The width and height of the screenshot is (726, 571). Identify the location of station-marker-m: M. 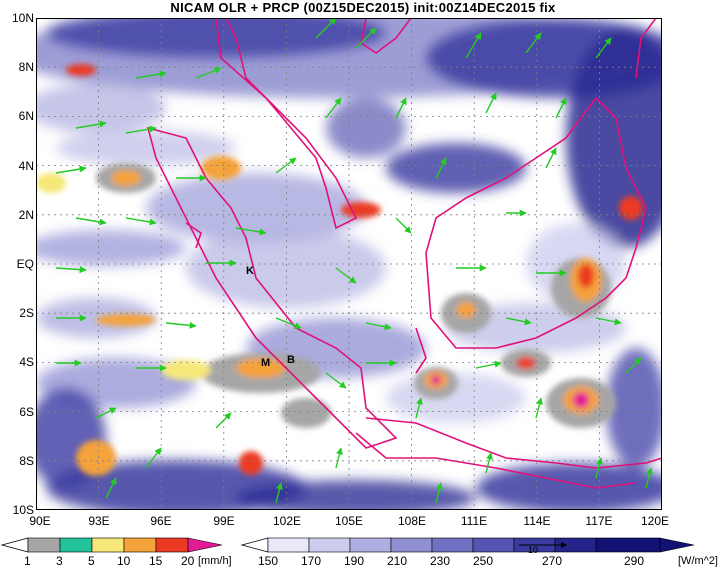
(265, 363).